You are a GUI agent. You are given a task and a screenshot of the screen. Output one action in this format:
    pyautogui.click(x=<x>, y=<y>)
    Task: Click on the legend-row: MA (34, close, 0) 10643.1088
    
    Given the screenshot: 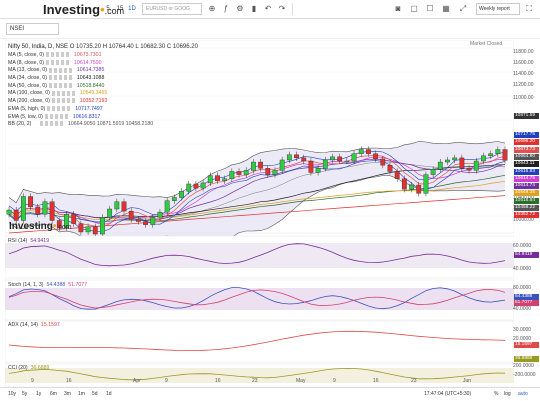 What is the action you would take?
    pyautogui.click(x=103, y=79)
    